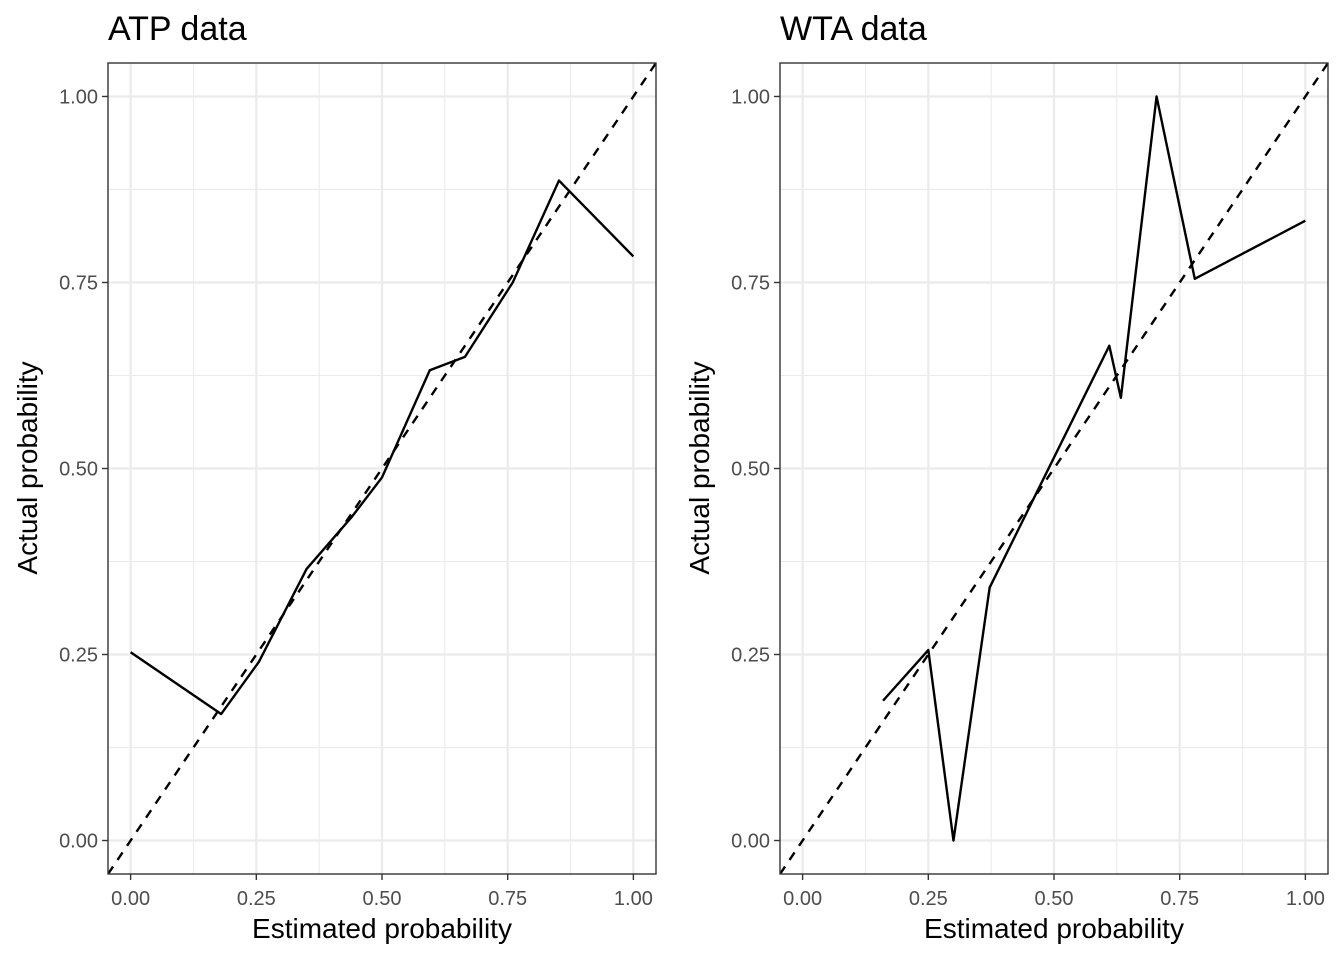 This screenshot has width=1344, height=960. Describe the element at coordinates (633, 899) in the screenshot. I see `atp-x-tick-label: 1.00` at that location.